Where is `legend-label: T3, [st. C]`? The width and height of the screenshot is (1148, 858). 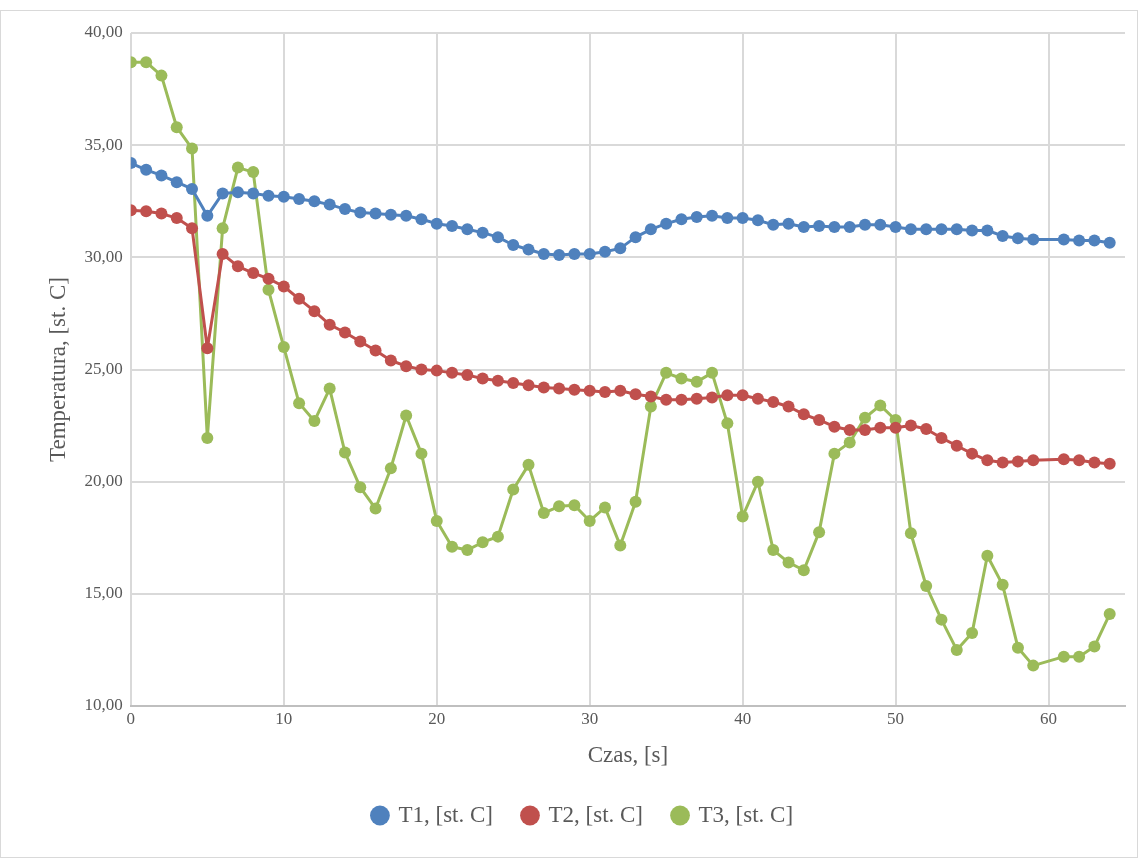 legend-label: T3, [st. C] is located at coordinates (746, 814).